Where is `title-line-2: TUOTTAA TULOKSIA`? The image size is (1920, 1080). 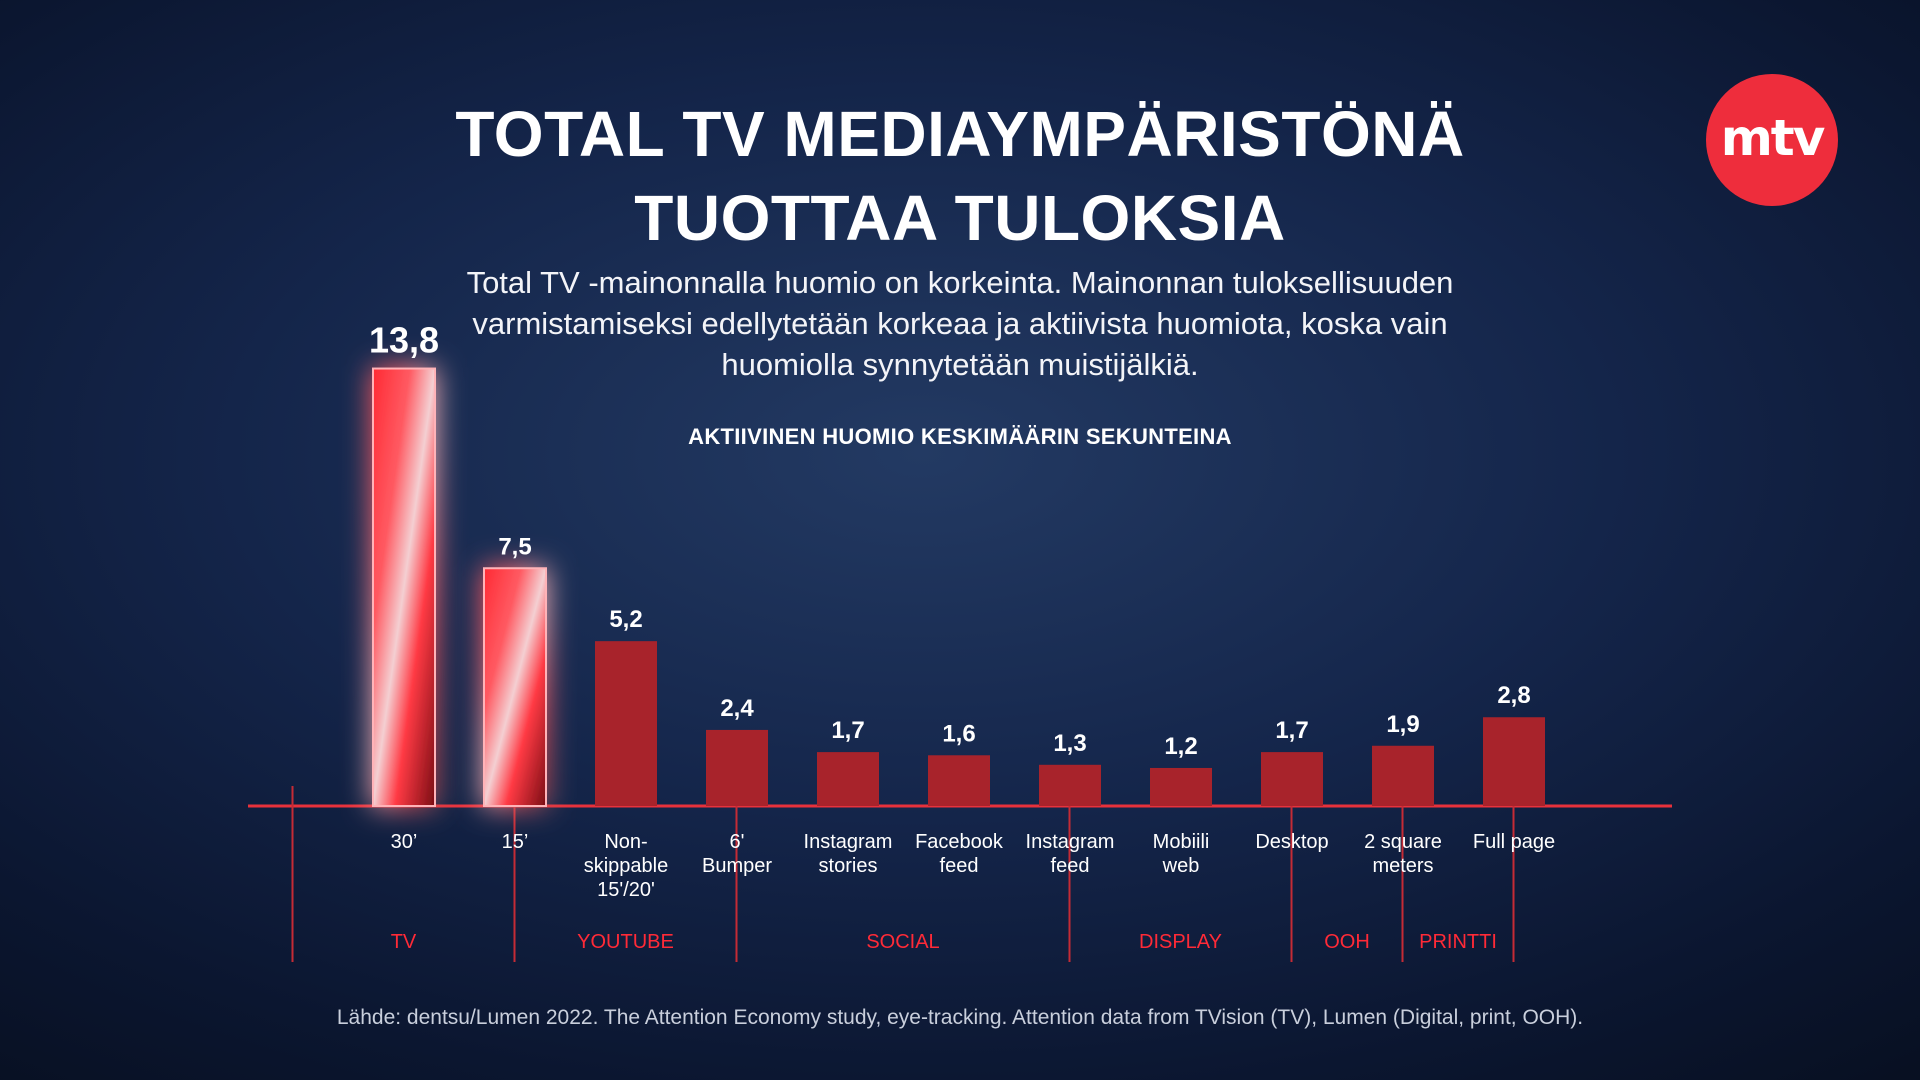 title-line-2: TUOTTAA TULOKSIA is located at coordinates (960, 218).